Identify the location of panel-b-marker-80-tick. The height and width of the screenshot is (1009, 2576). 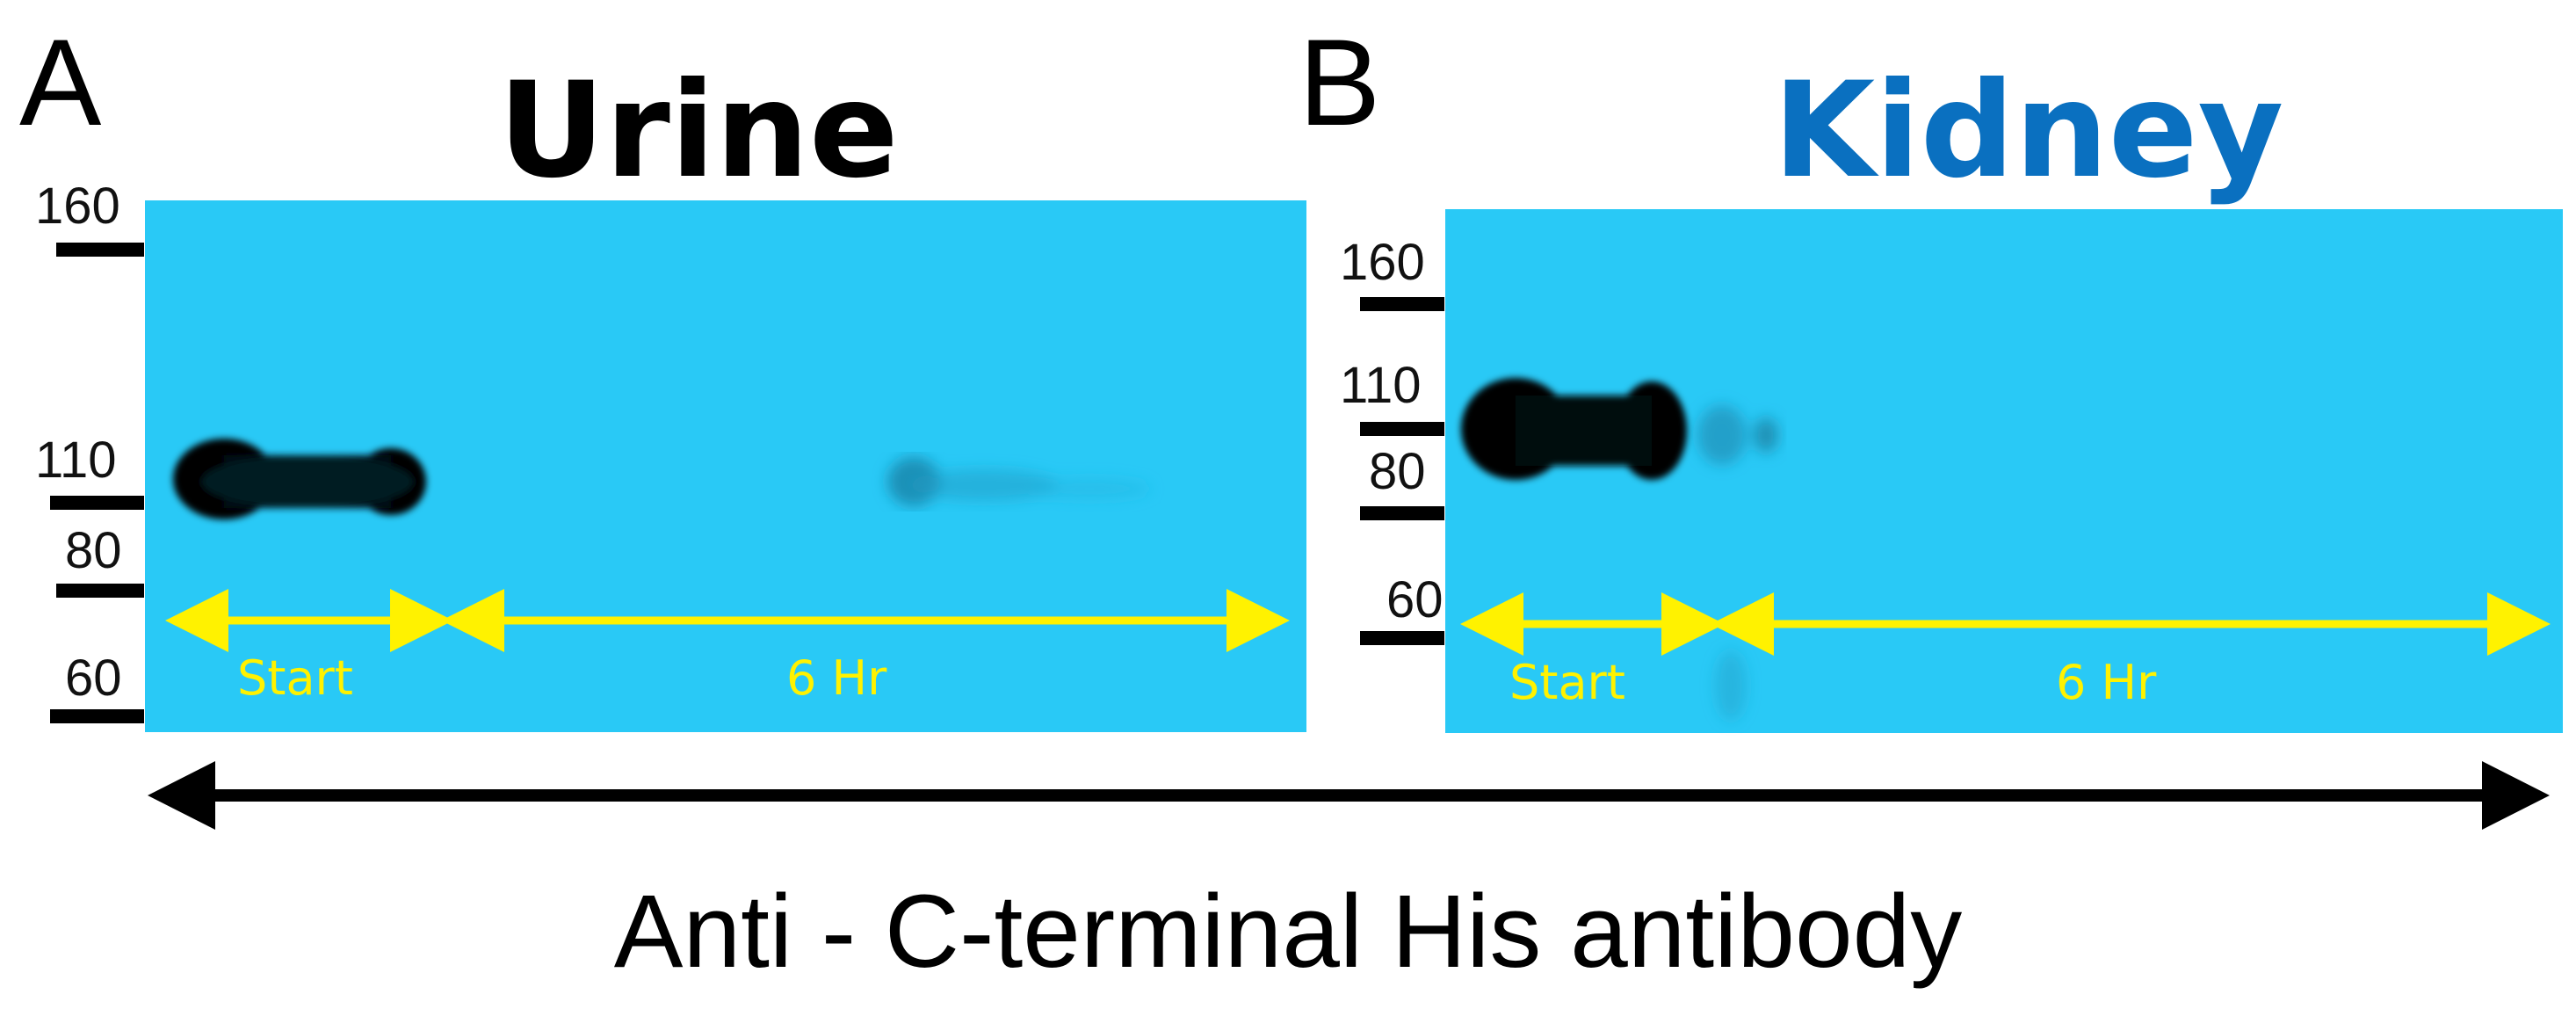
(1402, 513).